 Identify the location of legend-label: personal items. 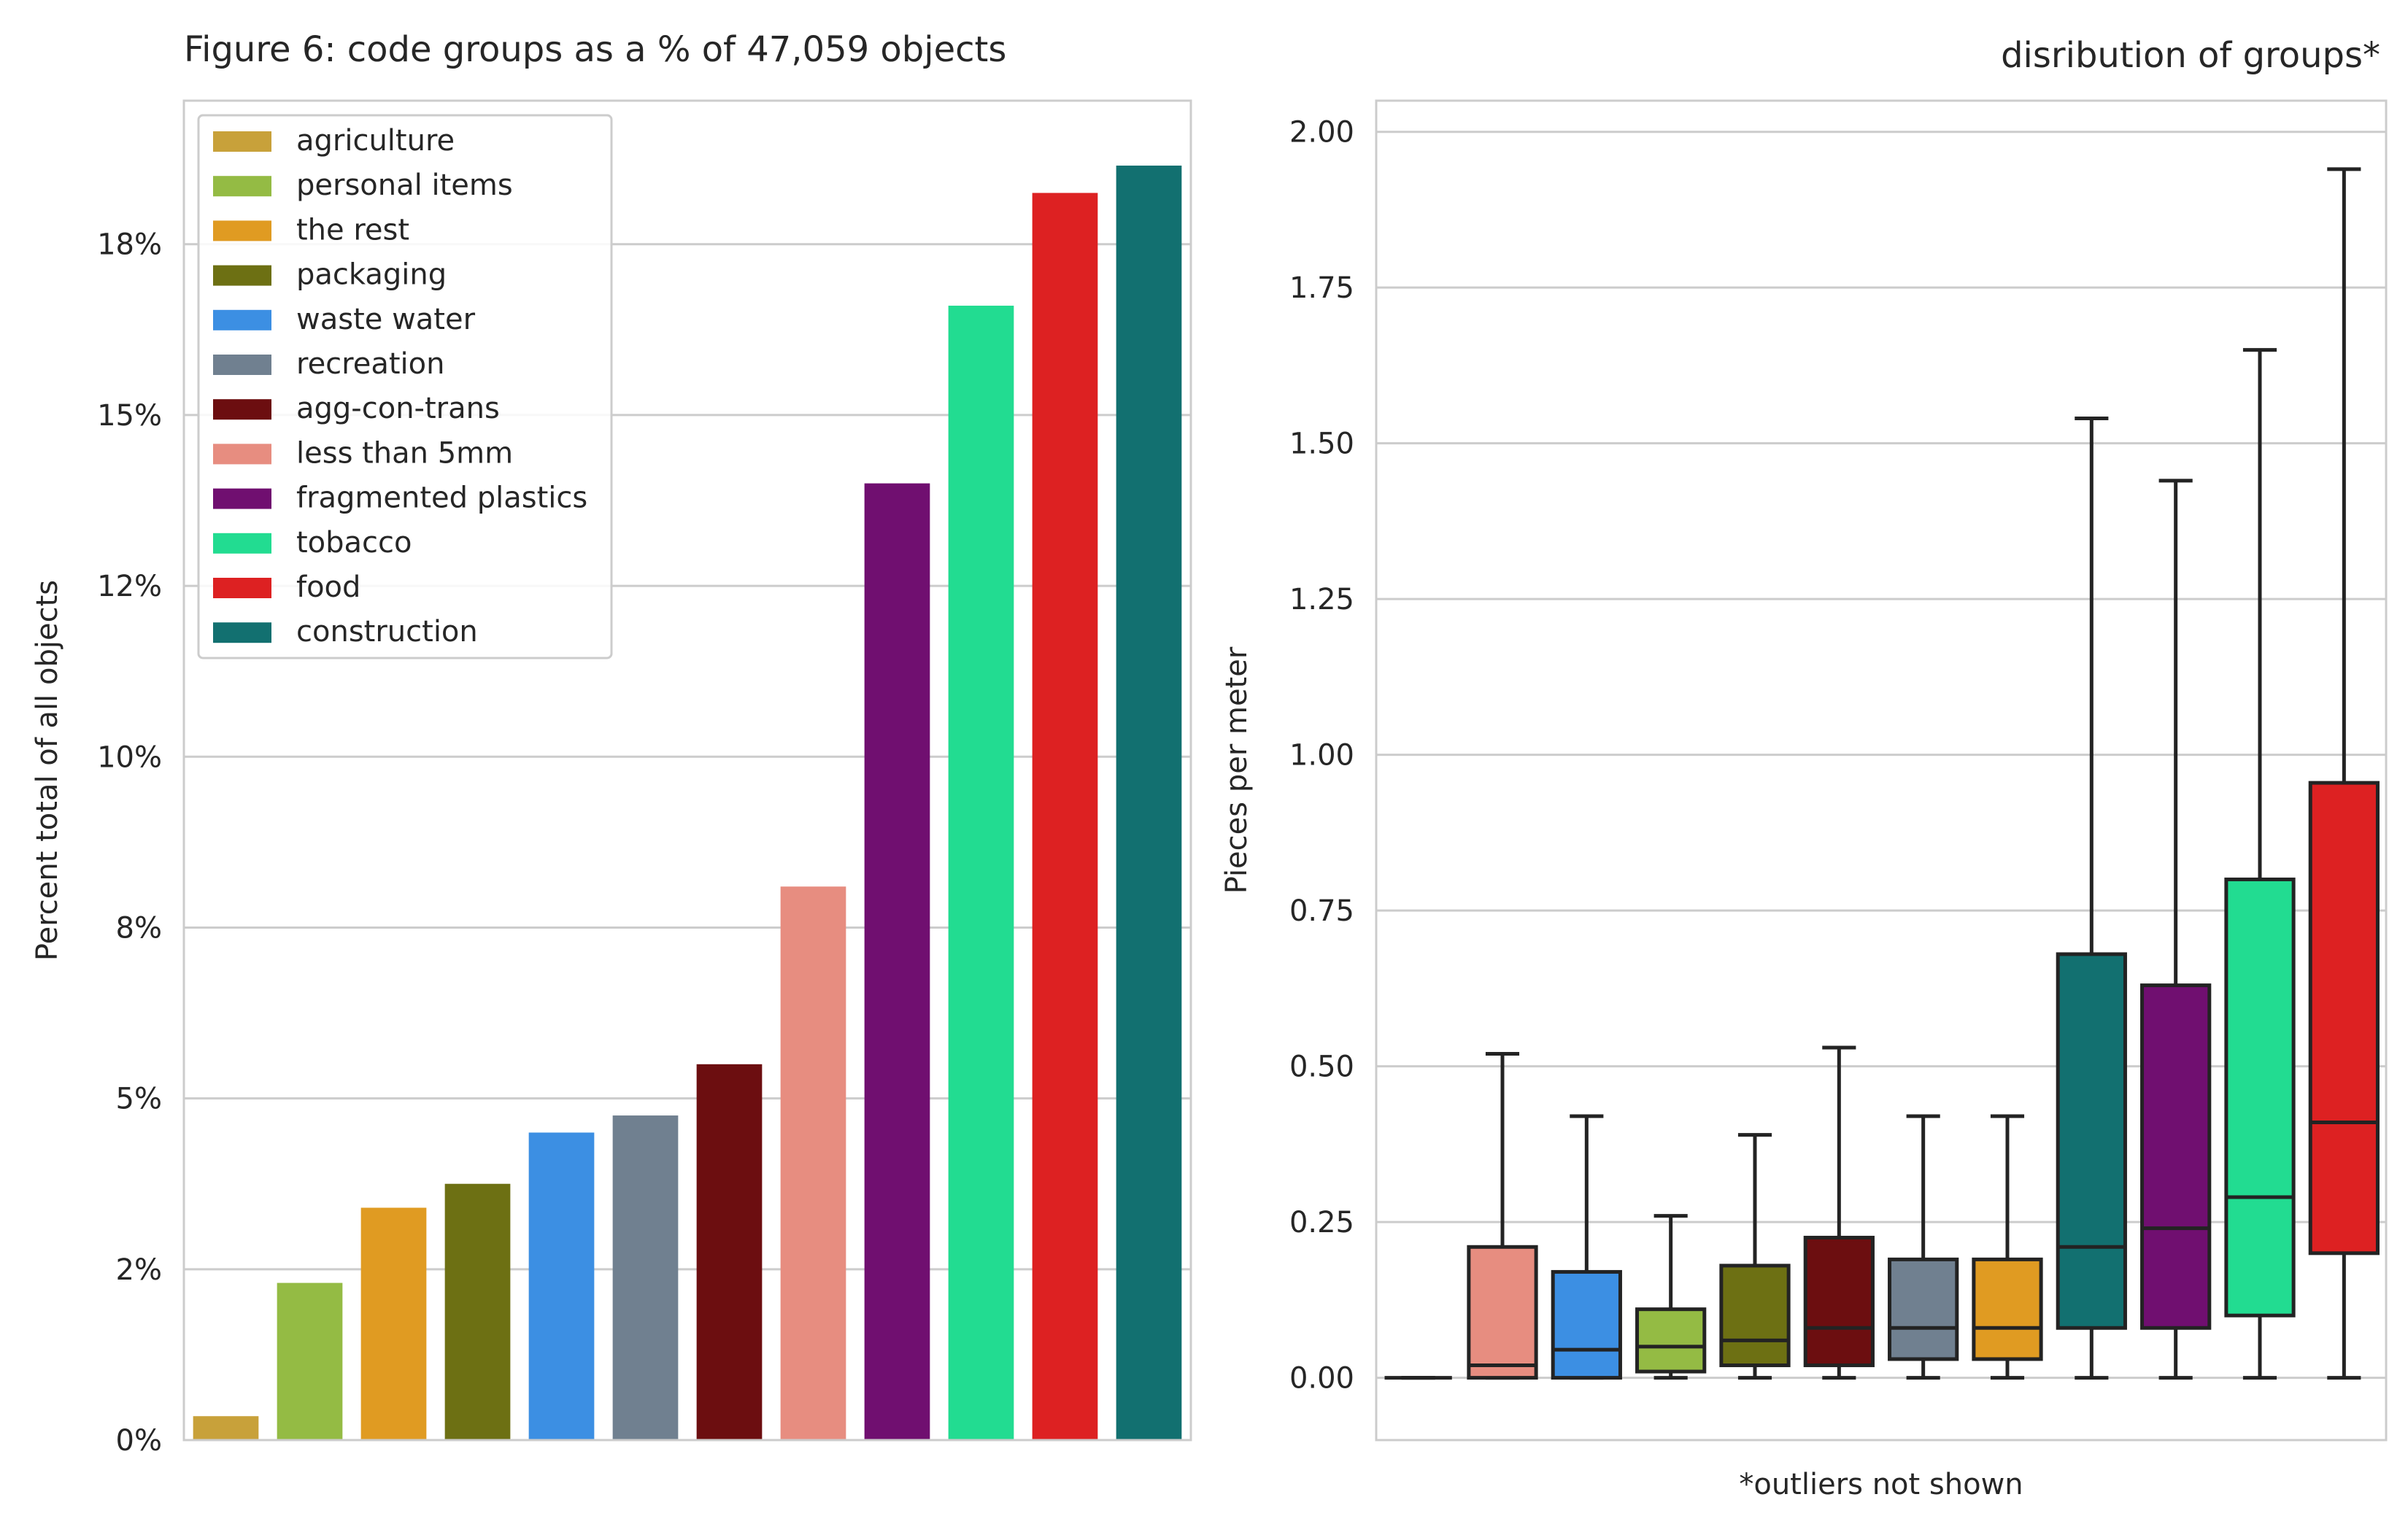
(404, 186).